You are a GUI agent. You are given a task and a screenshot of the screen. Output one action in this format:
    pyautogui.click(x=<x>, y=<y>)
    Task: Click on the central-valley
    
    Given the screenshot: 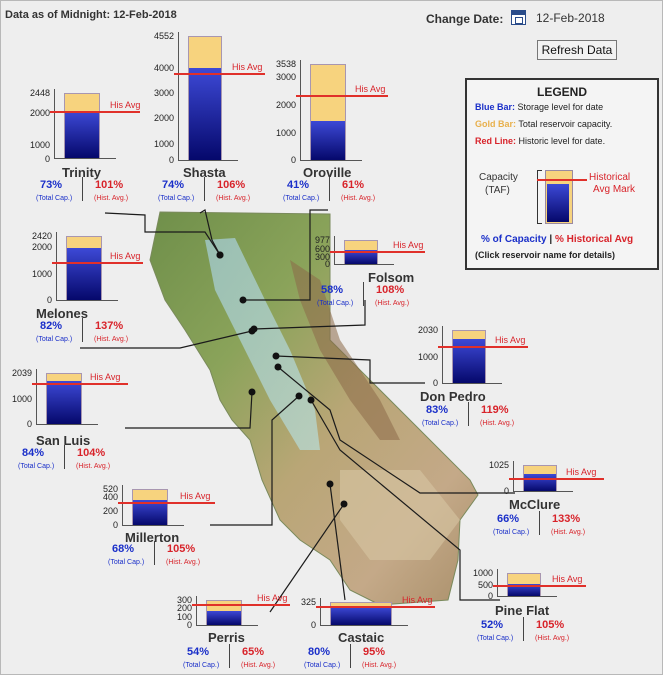 What is the action you would take?
    pyautogui.click(x=262, y=344)
    